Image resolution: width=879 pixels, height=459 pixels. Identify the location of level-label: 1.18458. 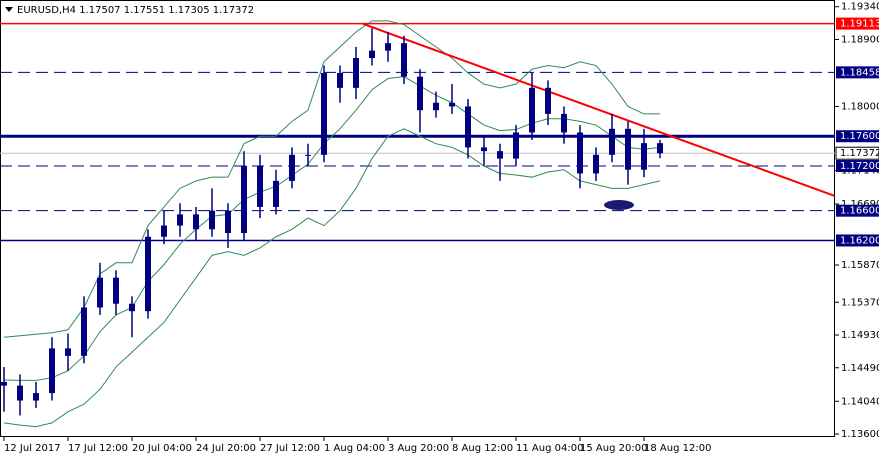
(859, 72).